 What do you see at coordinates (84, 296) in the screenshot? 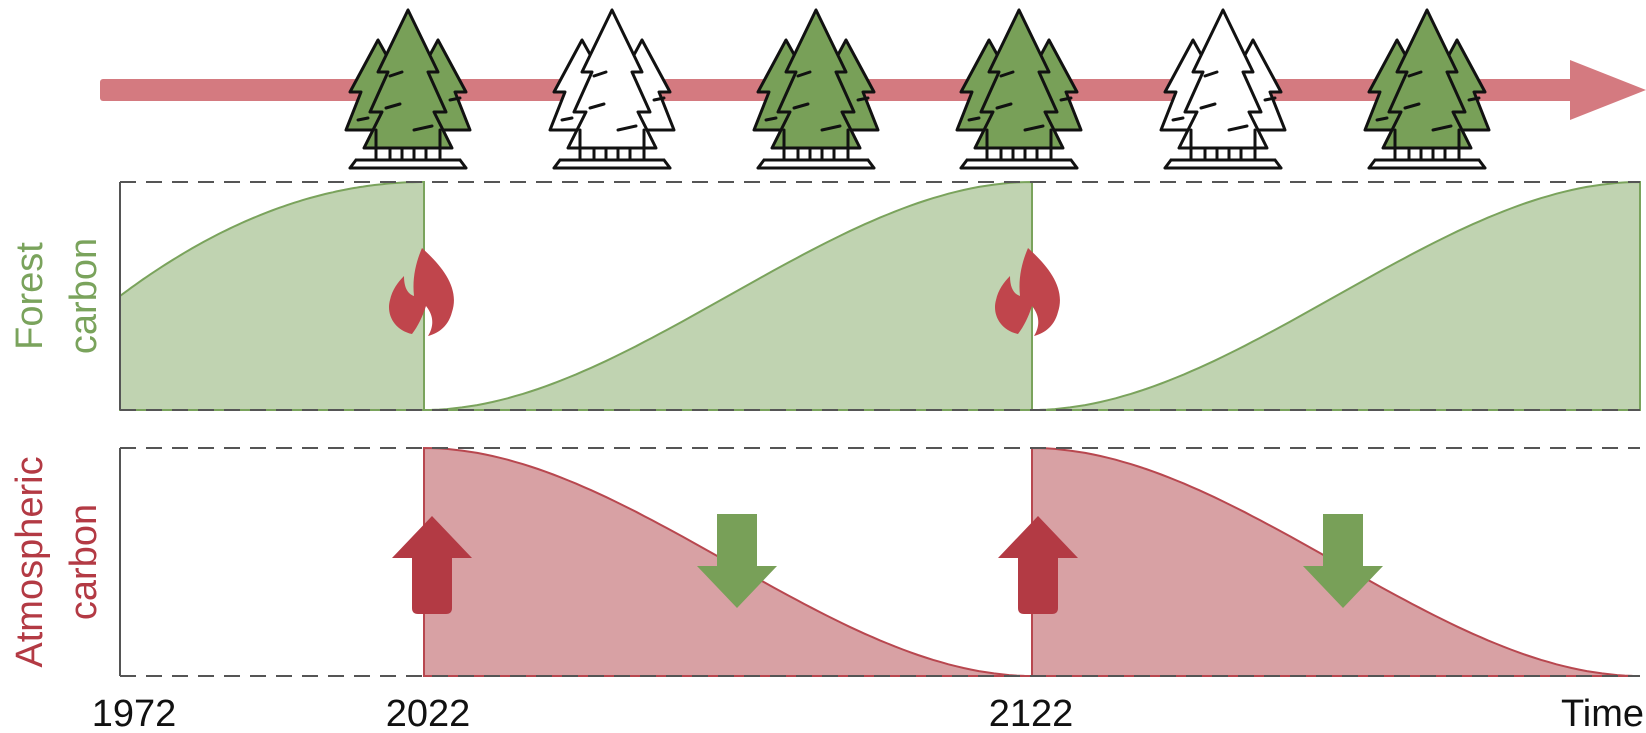
I see `forest-label-line-2: carbon` at bounding box center [84, 296].